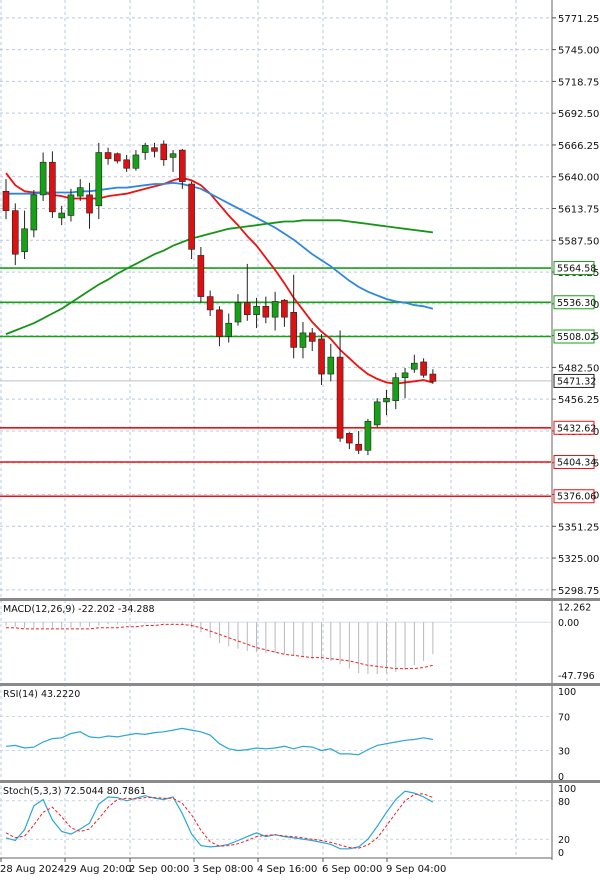 The height and width of the screenshot is (882, 600). Describe the element at coordinates (578, 559) in the screenshot. I see `price-tick-label: 5325.00` at that location.